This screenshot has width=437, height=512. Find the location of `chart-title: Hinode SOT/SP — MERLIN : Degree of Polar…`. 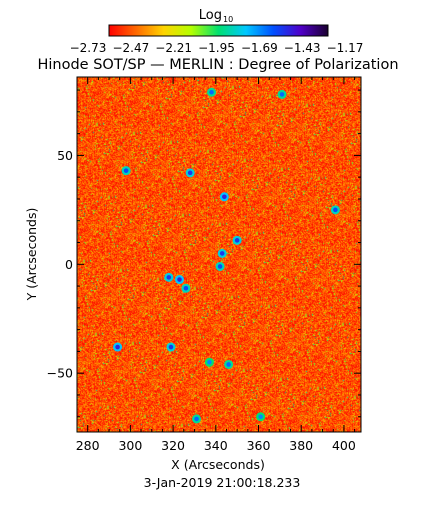

chart-title: Hinode SOT/SP — MERLIN : Degree of Polar… is located at coordinates (217, 65).